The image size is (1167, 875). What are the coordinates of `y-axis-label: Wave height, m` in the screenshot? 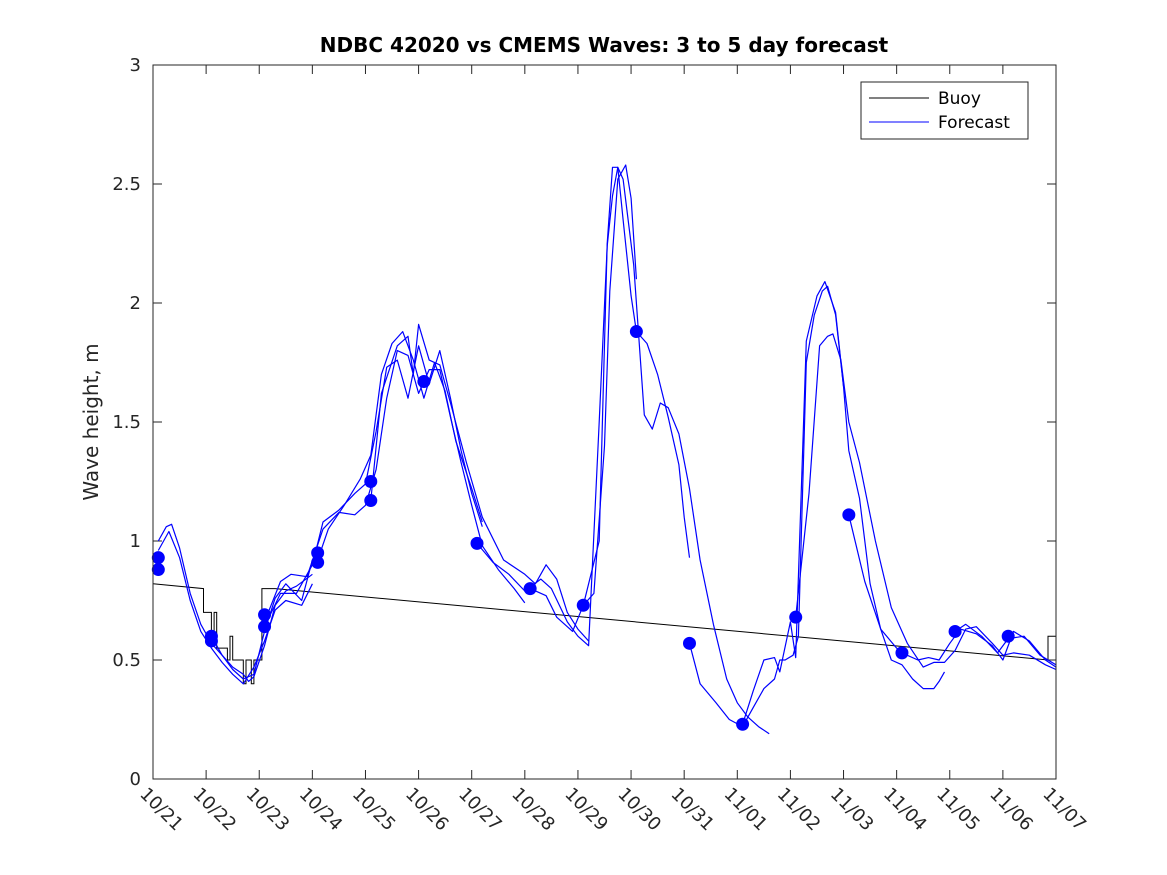 It's located at (91, 421).